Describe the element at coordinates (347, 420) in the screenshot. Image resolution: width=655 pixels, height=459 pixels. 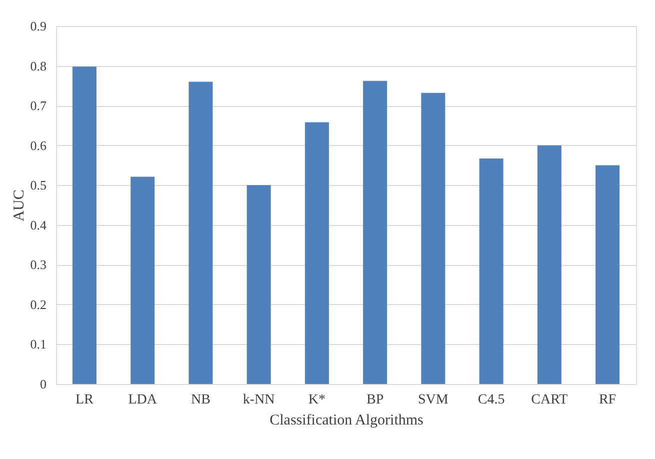
I see `x-axis-title: Classification Algorithms` at that location.